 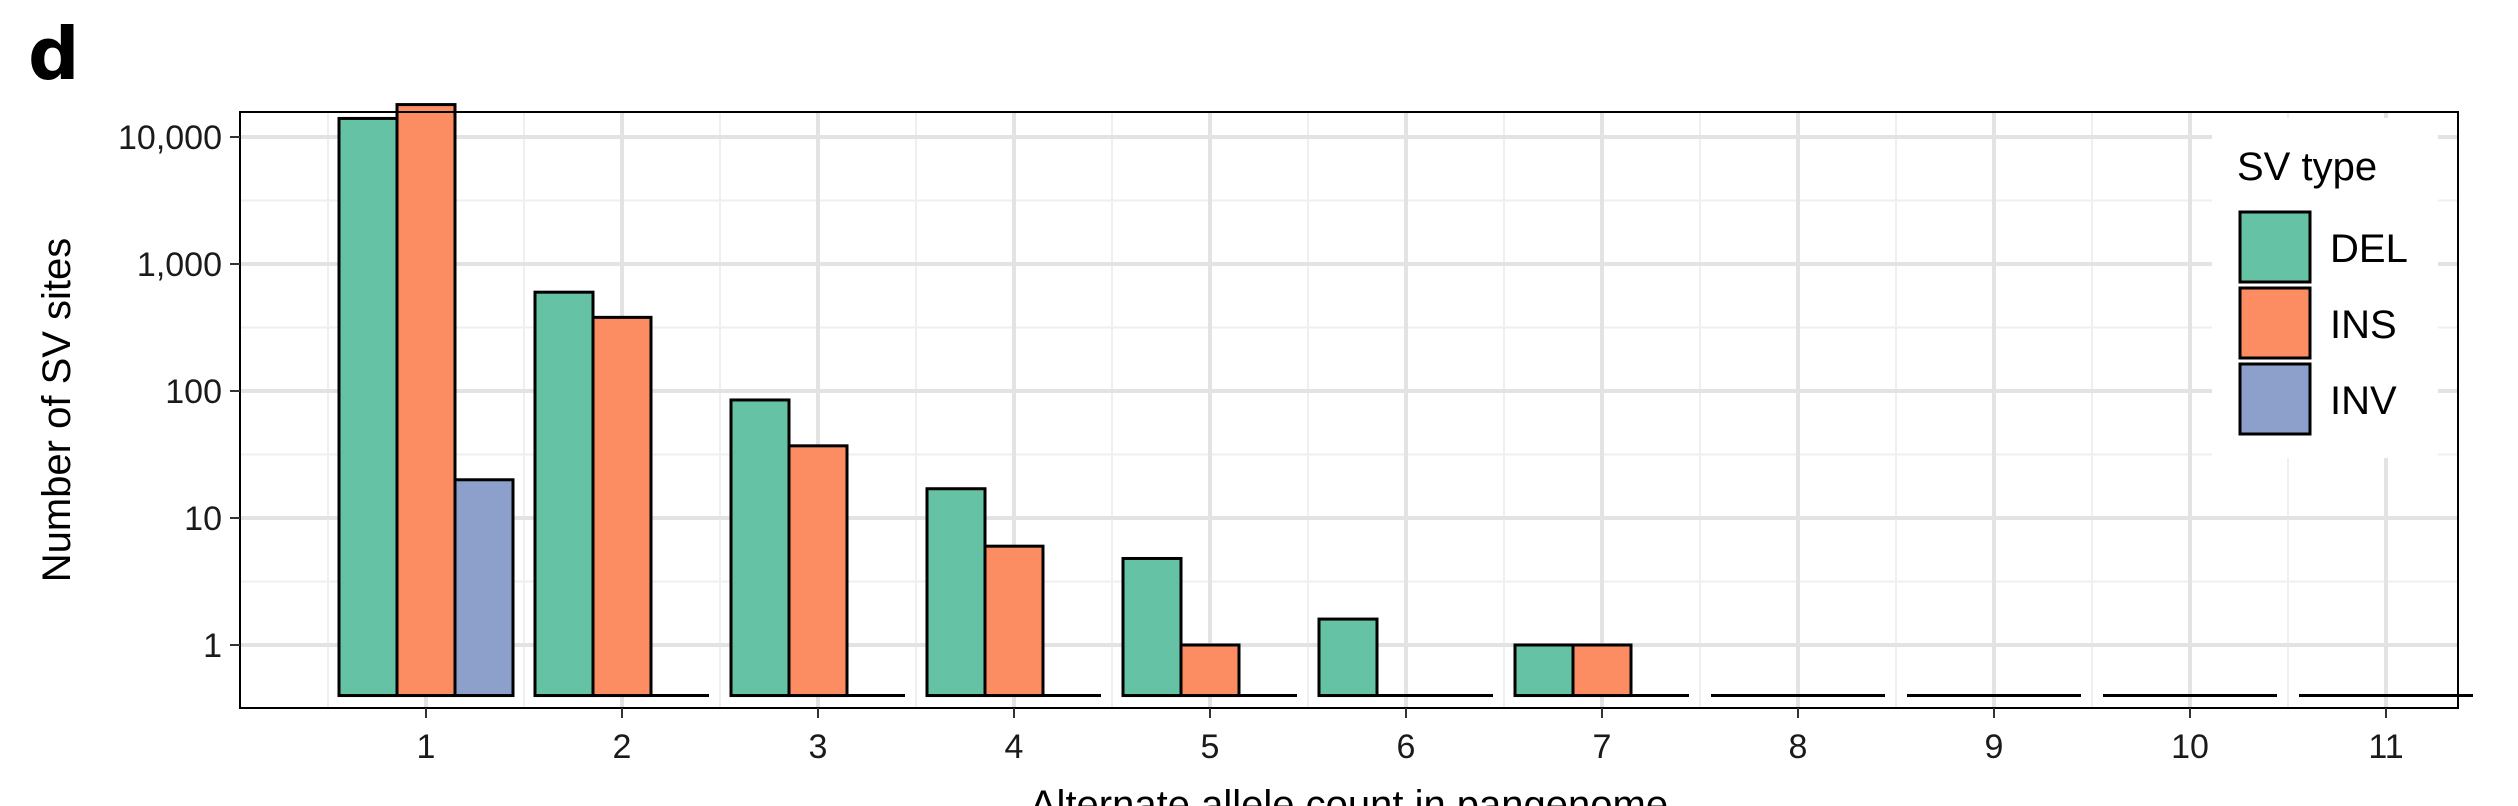 I want to click on y-tick-label: 1, so click(x=212, y=646).